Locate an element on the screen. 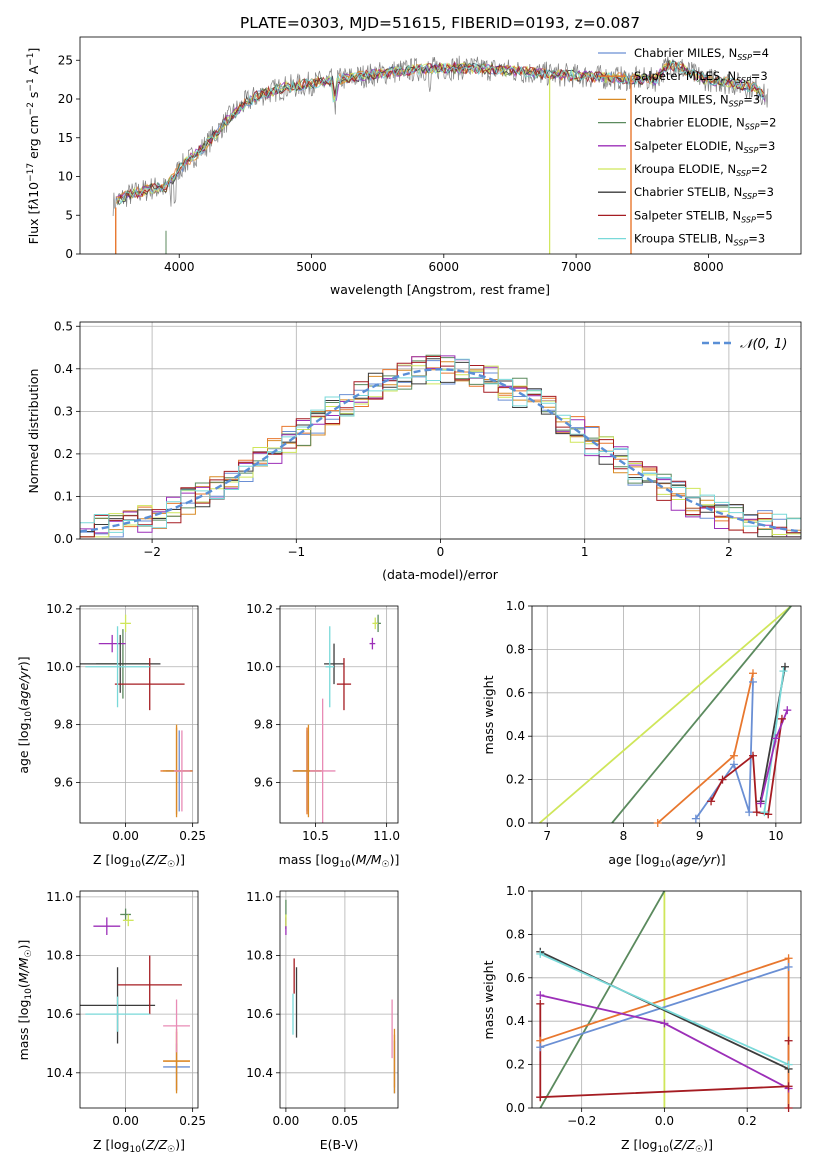 This screenshot has width=819, height=1174. y-axis-label: mass weight is located at coordinates (488, 714).